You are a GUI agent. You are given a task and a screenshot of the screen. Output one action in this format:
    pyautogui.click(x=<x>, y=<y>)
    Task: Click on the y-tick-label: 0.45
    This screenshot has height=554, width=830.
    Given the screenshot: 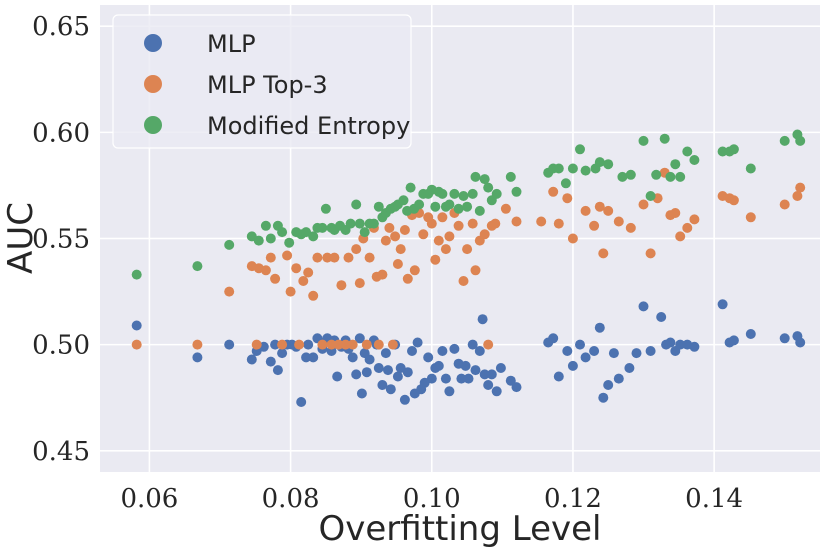 What is the action you would take?
    pyautogui.click(x=61, y=452)
    